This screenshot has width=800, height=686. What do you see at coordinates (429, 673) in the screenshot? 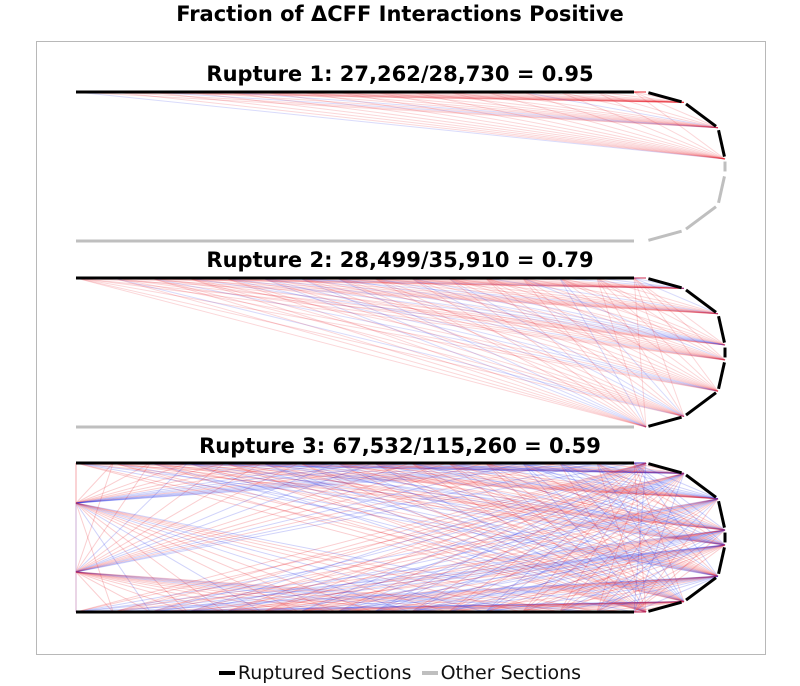
I see `other-swatch` at bounding box center [429, 673].